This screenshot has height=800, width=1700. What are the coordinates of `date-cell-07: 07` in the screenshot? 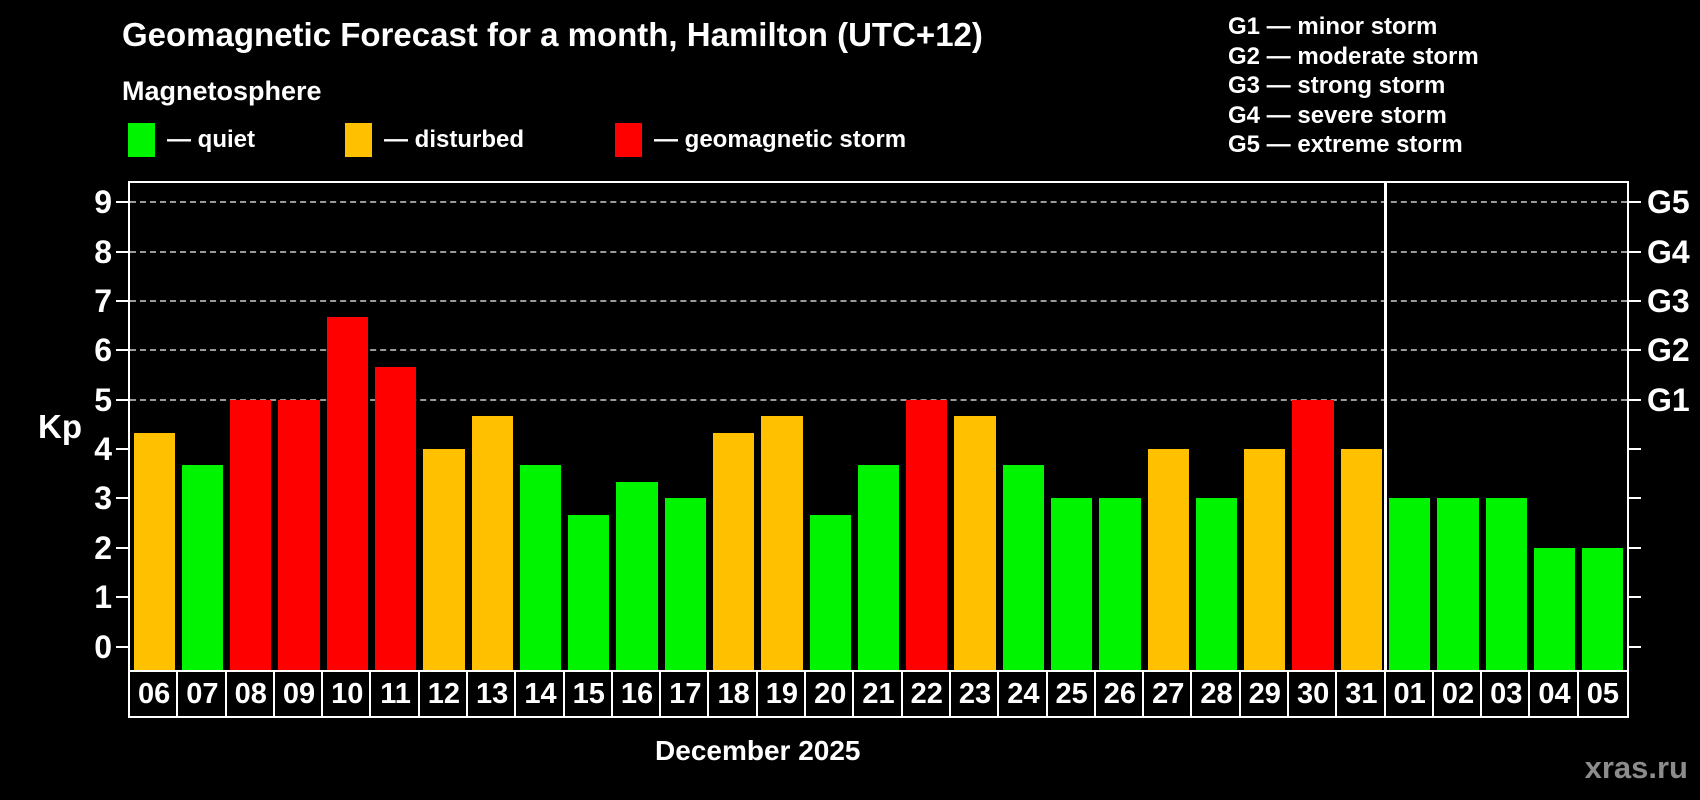 It's located at (202, 694).